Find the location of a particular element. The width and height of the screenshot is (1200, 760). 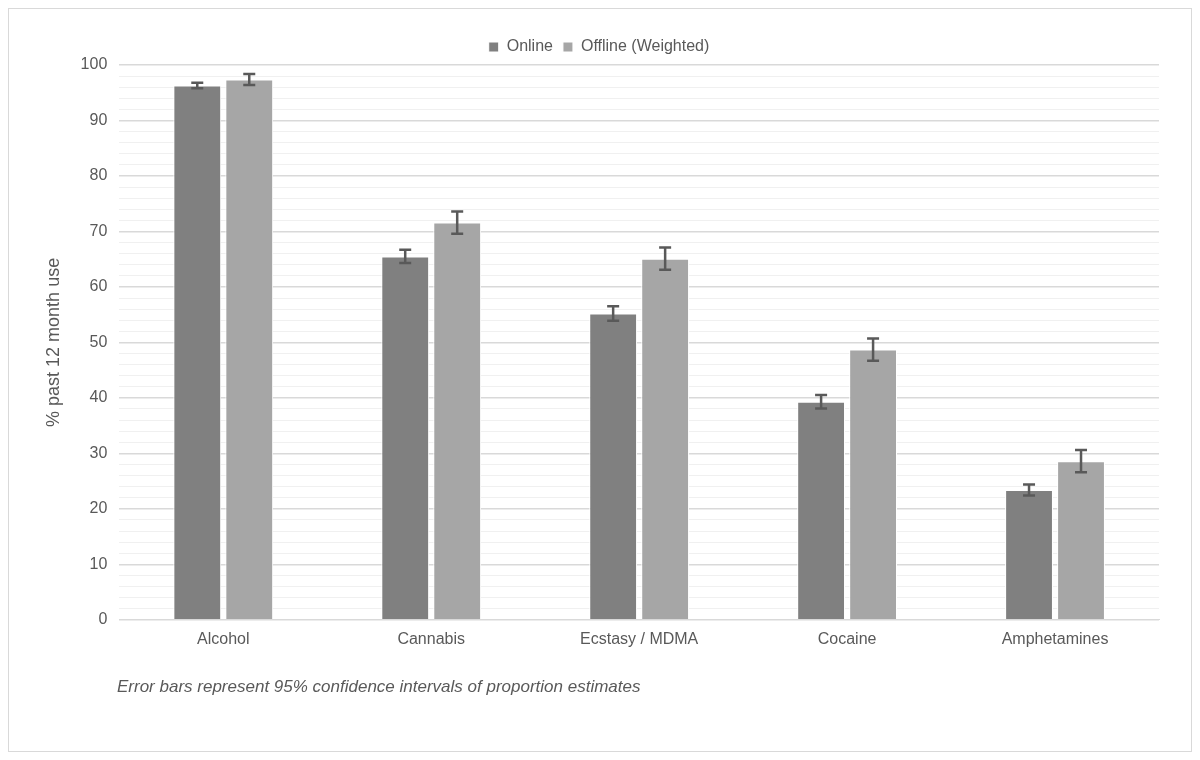

y-tick-label: 90 is located at coordinates (98, 119).